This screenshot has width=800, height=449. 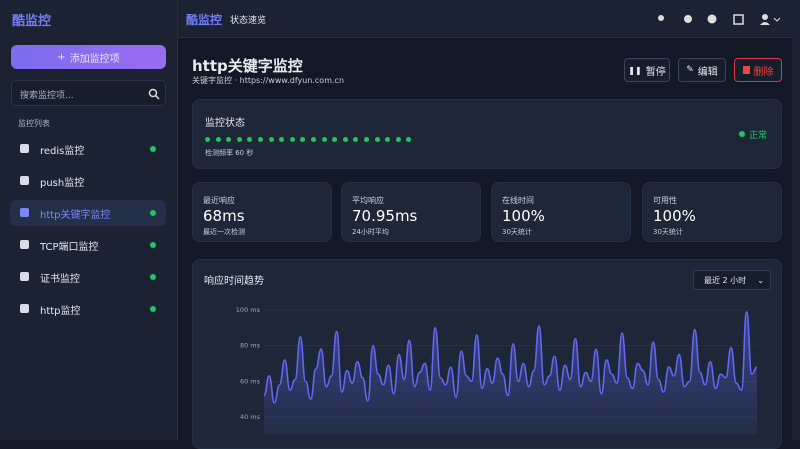 I want to click on monitor-item: TCP端口监控, so click(x=88, y=245).